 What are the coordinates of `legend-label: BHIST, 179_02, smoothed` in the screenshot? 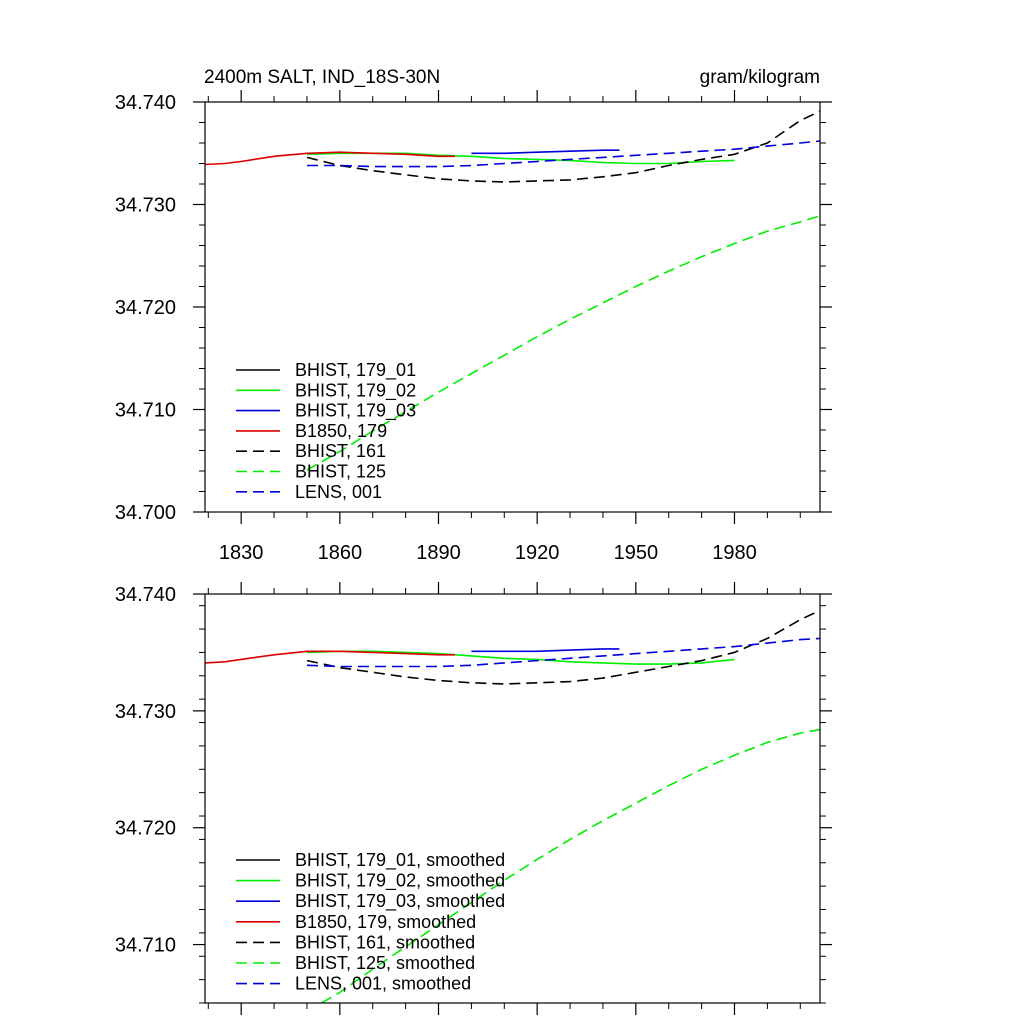 It's located at (400, 881).